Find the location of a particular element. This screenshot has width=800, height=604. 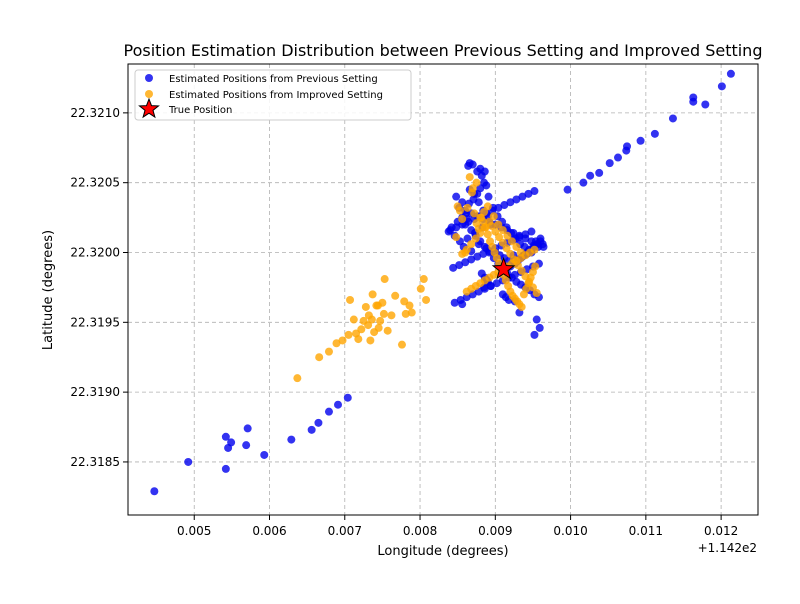

y-axis-label: Latitude (degrees) is located at coordinates (48, 290).